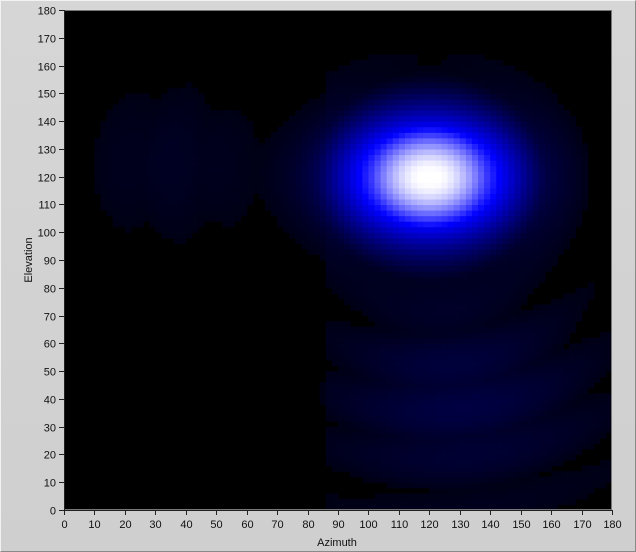 The height and width of the screenshot is (552, 636). I want to click on x-tick-label: 180, so click(612, 525).